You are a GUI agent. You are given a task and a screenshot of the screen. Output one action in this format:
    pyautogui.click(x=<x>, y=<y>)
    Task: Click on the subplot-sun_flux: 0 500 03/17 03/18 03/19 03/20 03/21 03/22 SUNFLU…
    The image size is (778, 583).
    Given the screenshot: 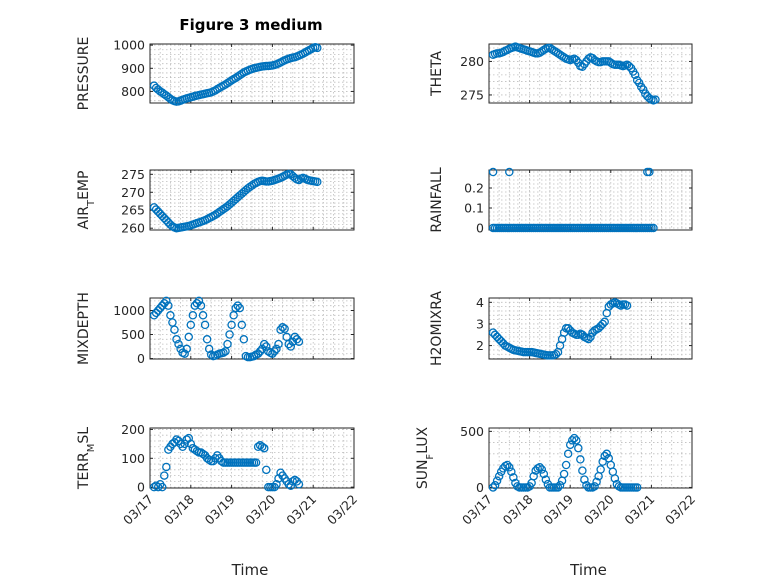 What is the action you would take?
    pyautogui.click(x=556, y=501)
    